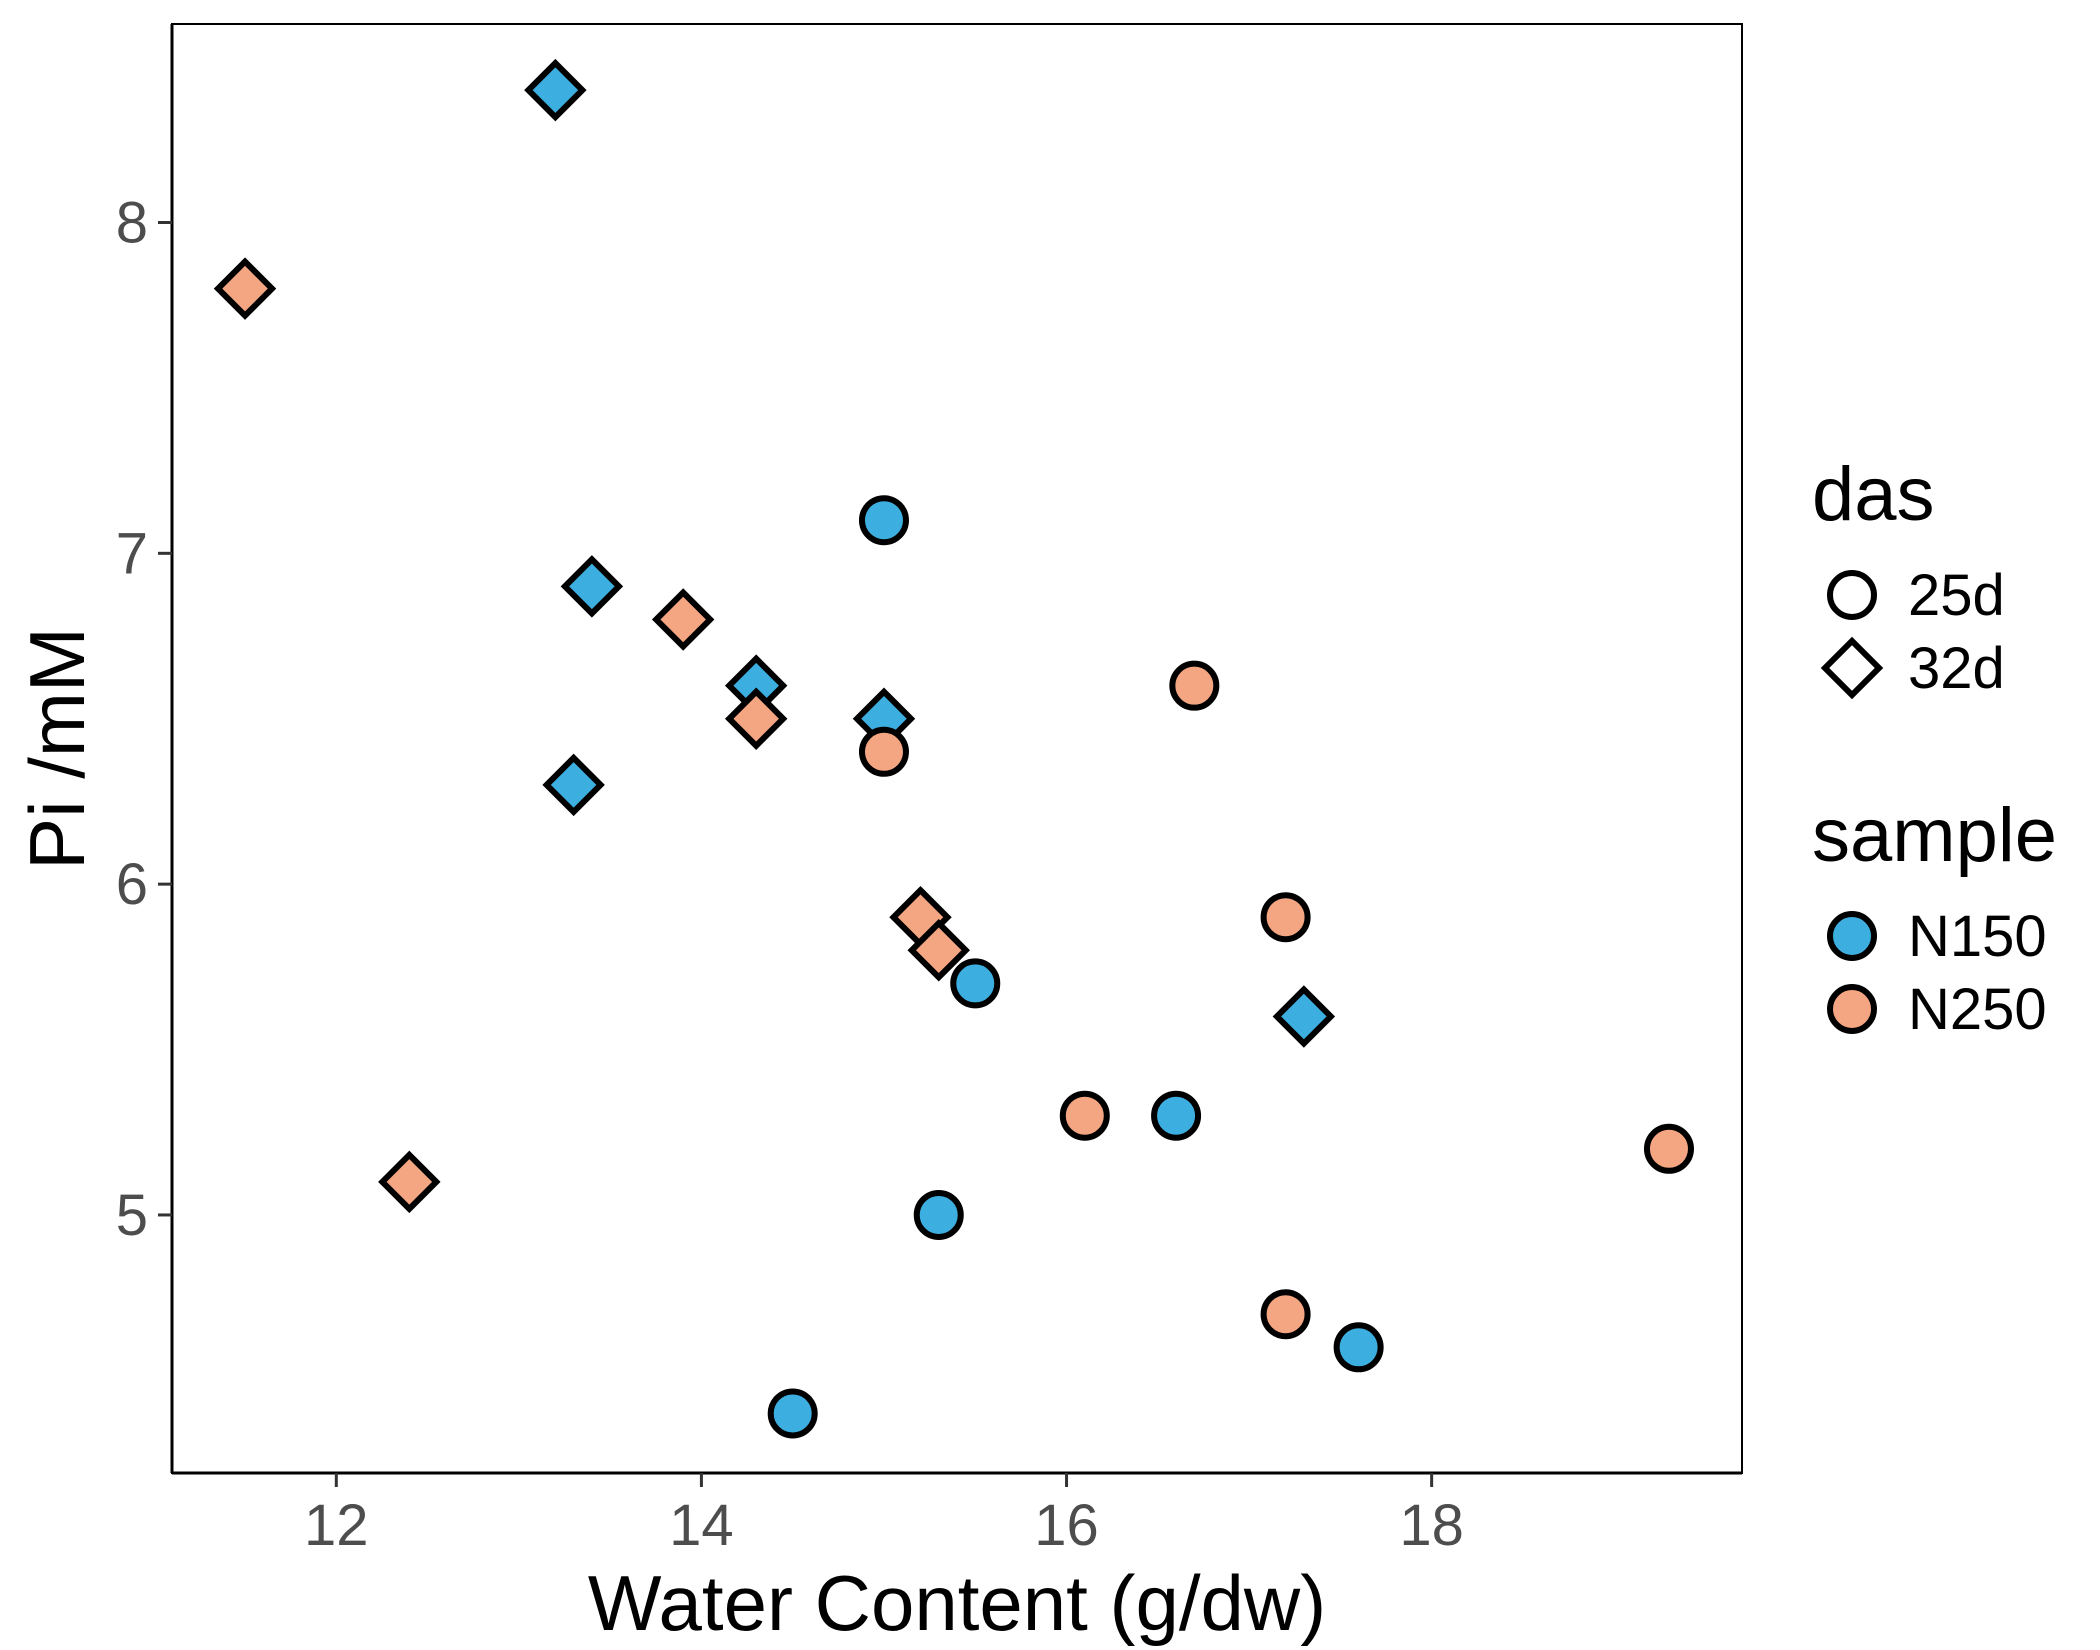 This screenshot has width=2100, height=1650. What do you see at coordinates (1852, 936) in the screenshot?
I see `legend-key-n150` at bounding box center [1852, 936].